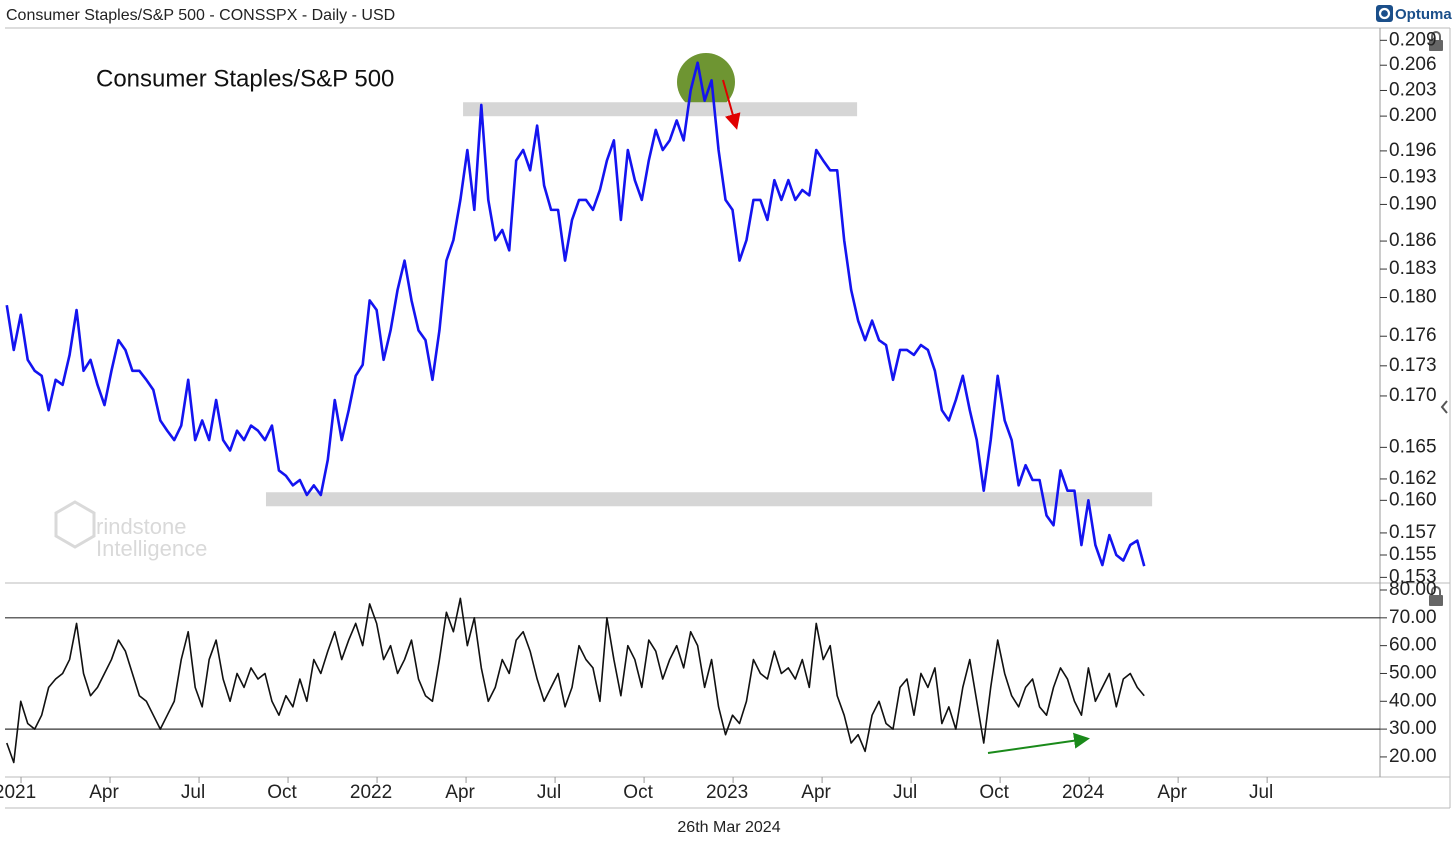  What do you see at coordinates (141, 526) in the screenshot?
I see `watermark-text: rindstone` at bounding box center [141, 526].